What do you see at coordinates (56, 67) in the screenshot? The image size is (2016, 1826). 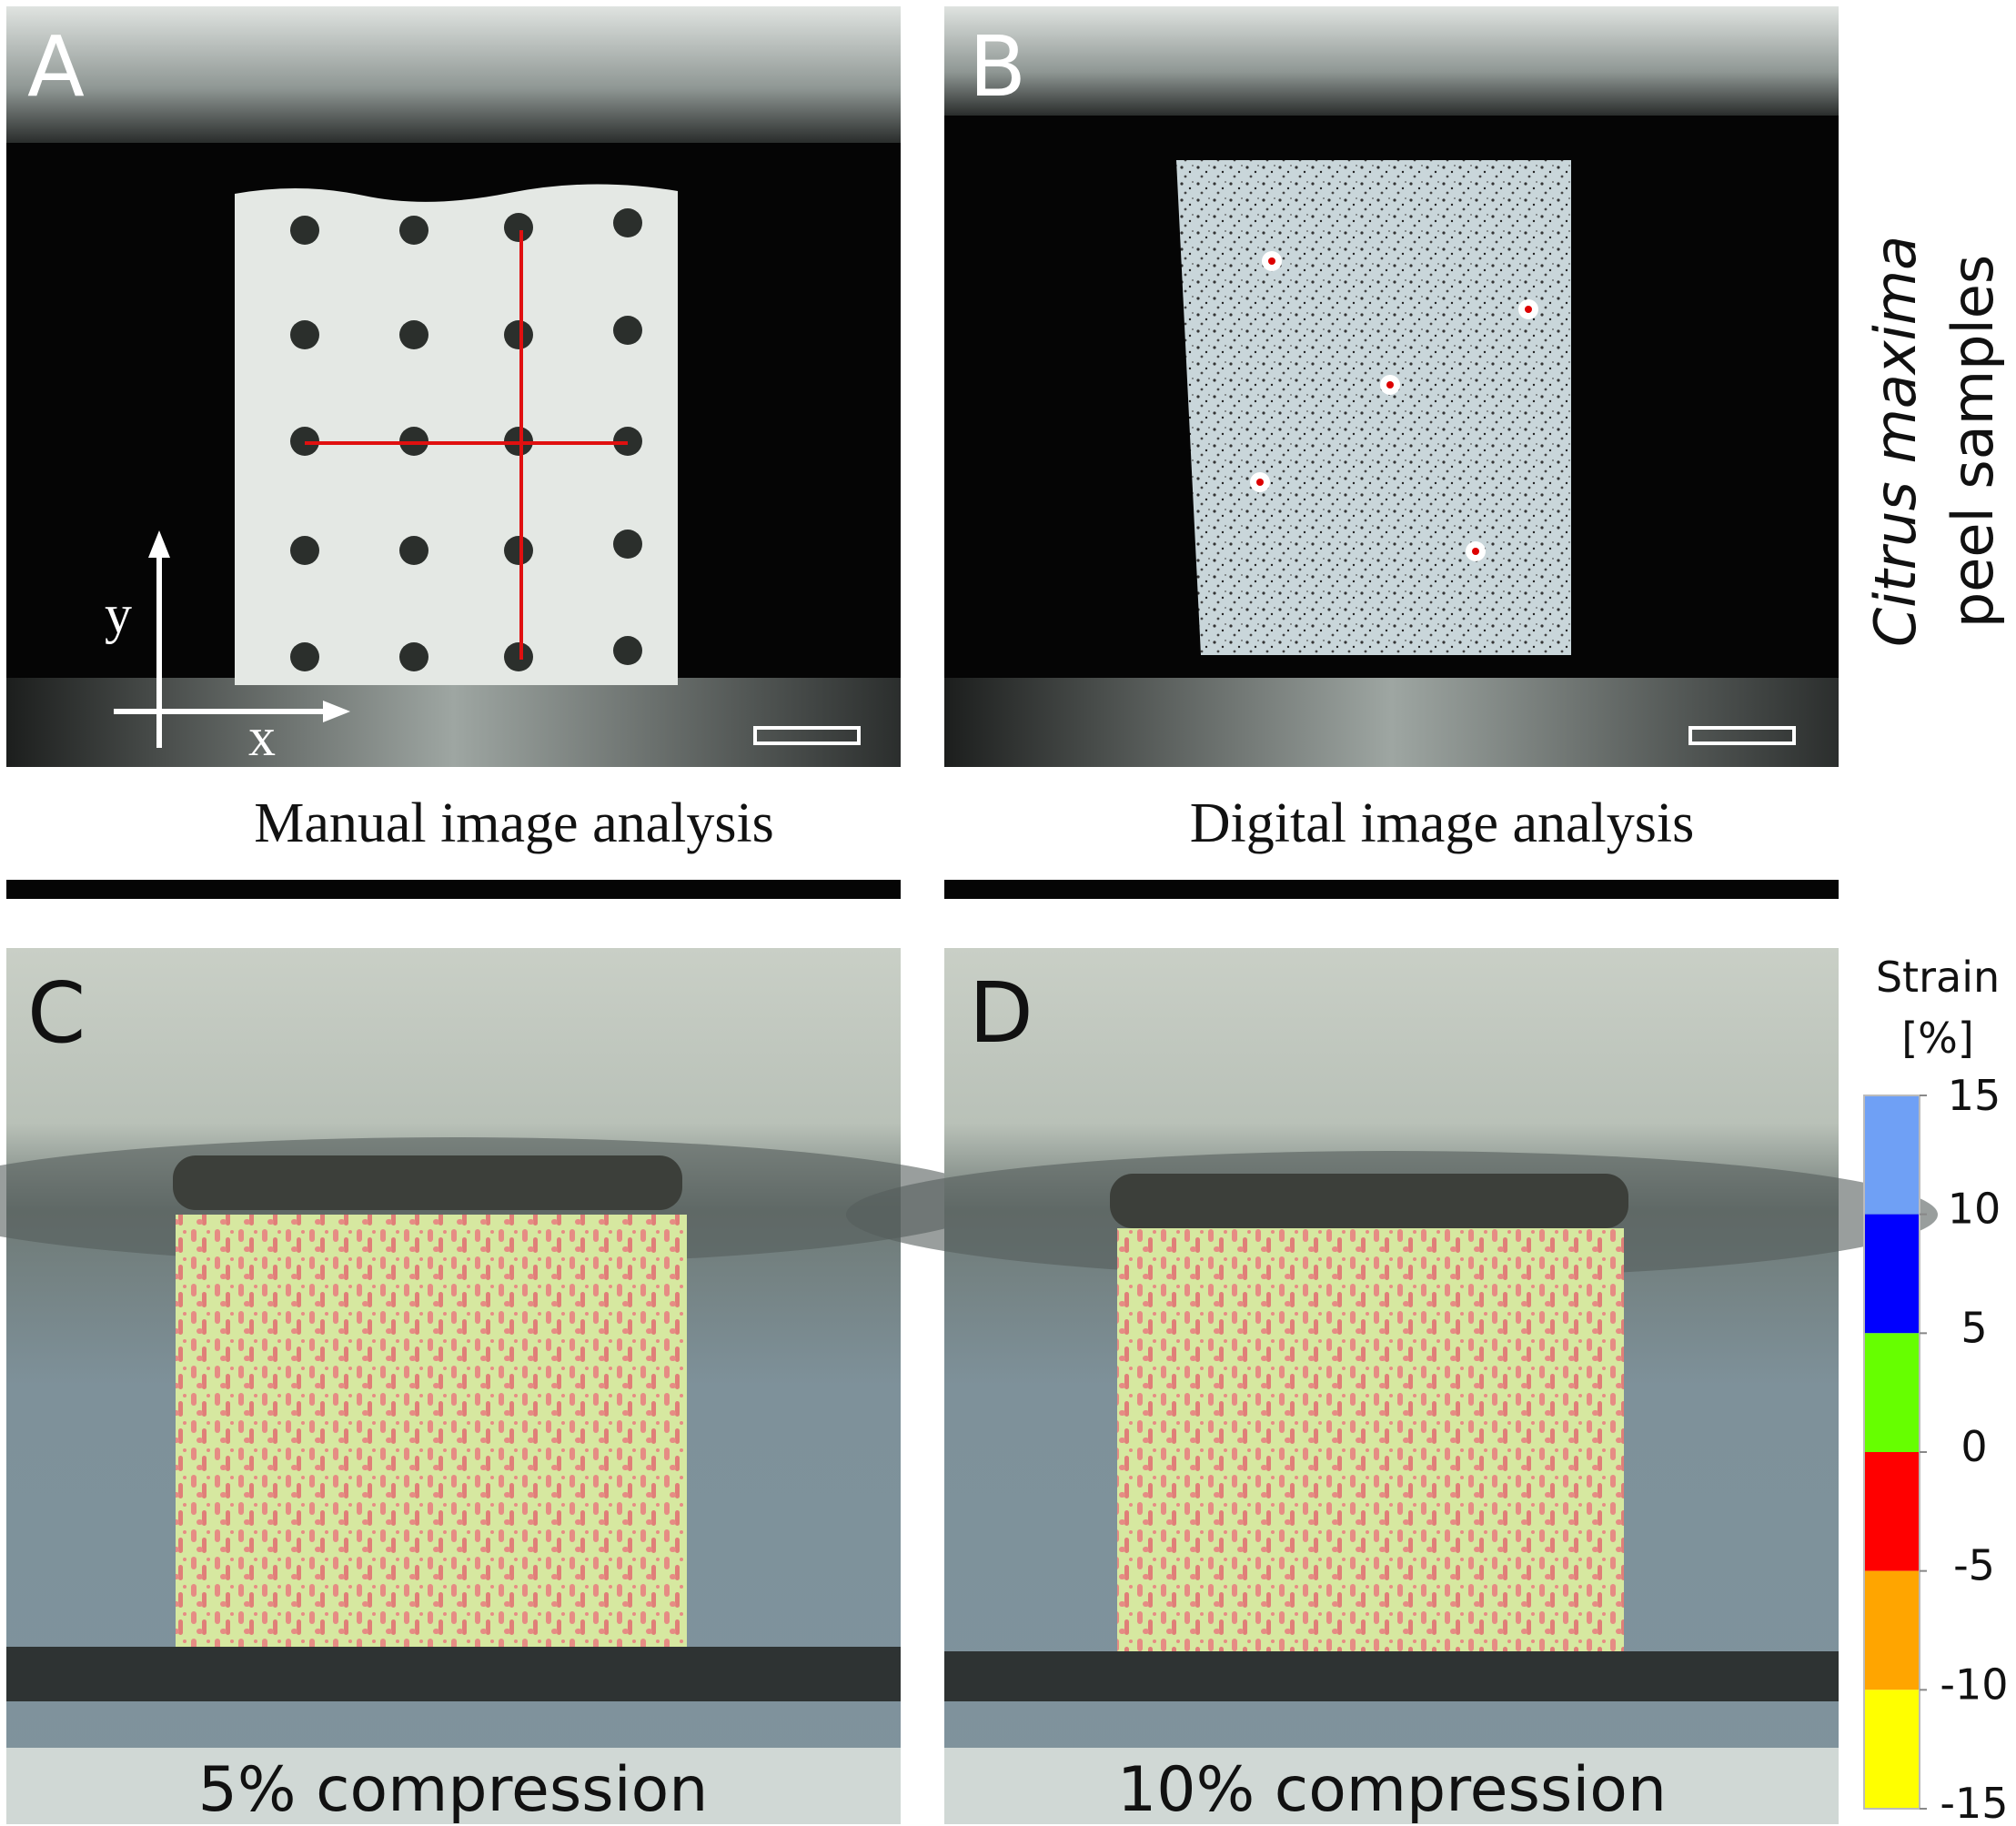 I see `panel-letter: A` at bounding box center [56, 67].